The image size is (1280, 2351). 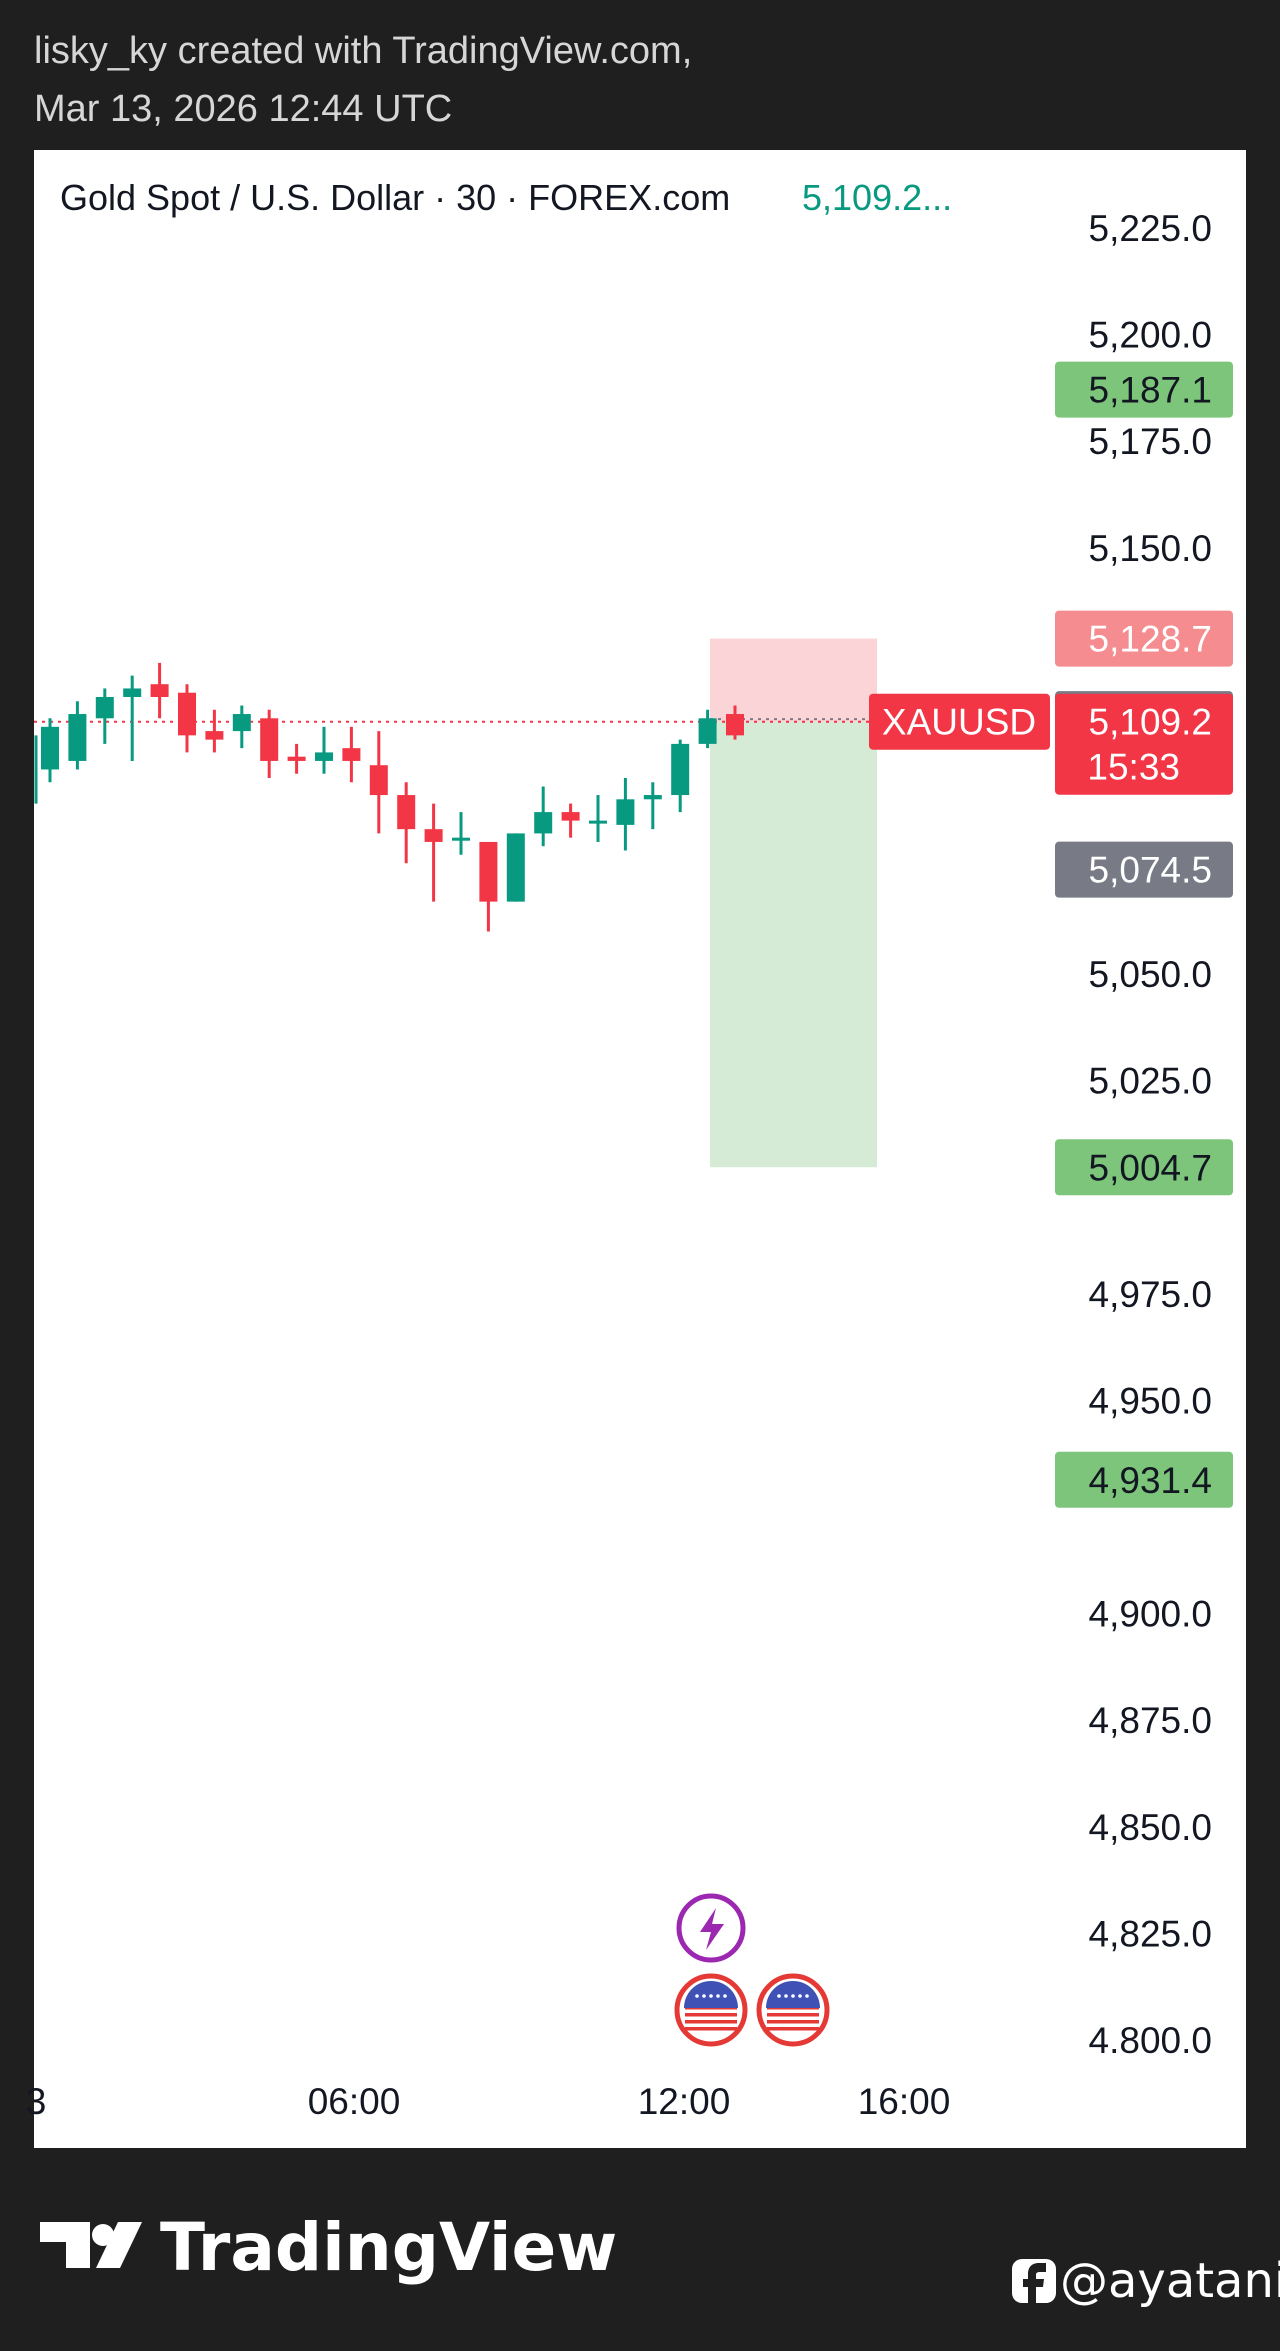 What do you see at coordinates (1150, 228) in the screenshot?
I see `y-tick-label: 5,225.0` at bounding box center [1150, 228].